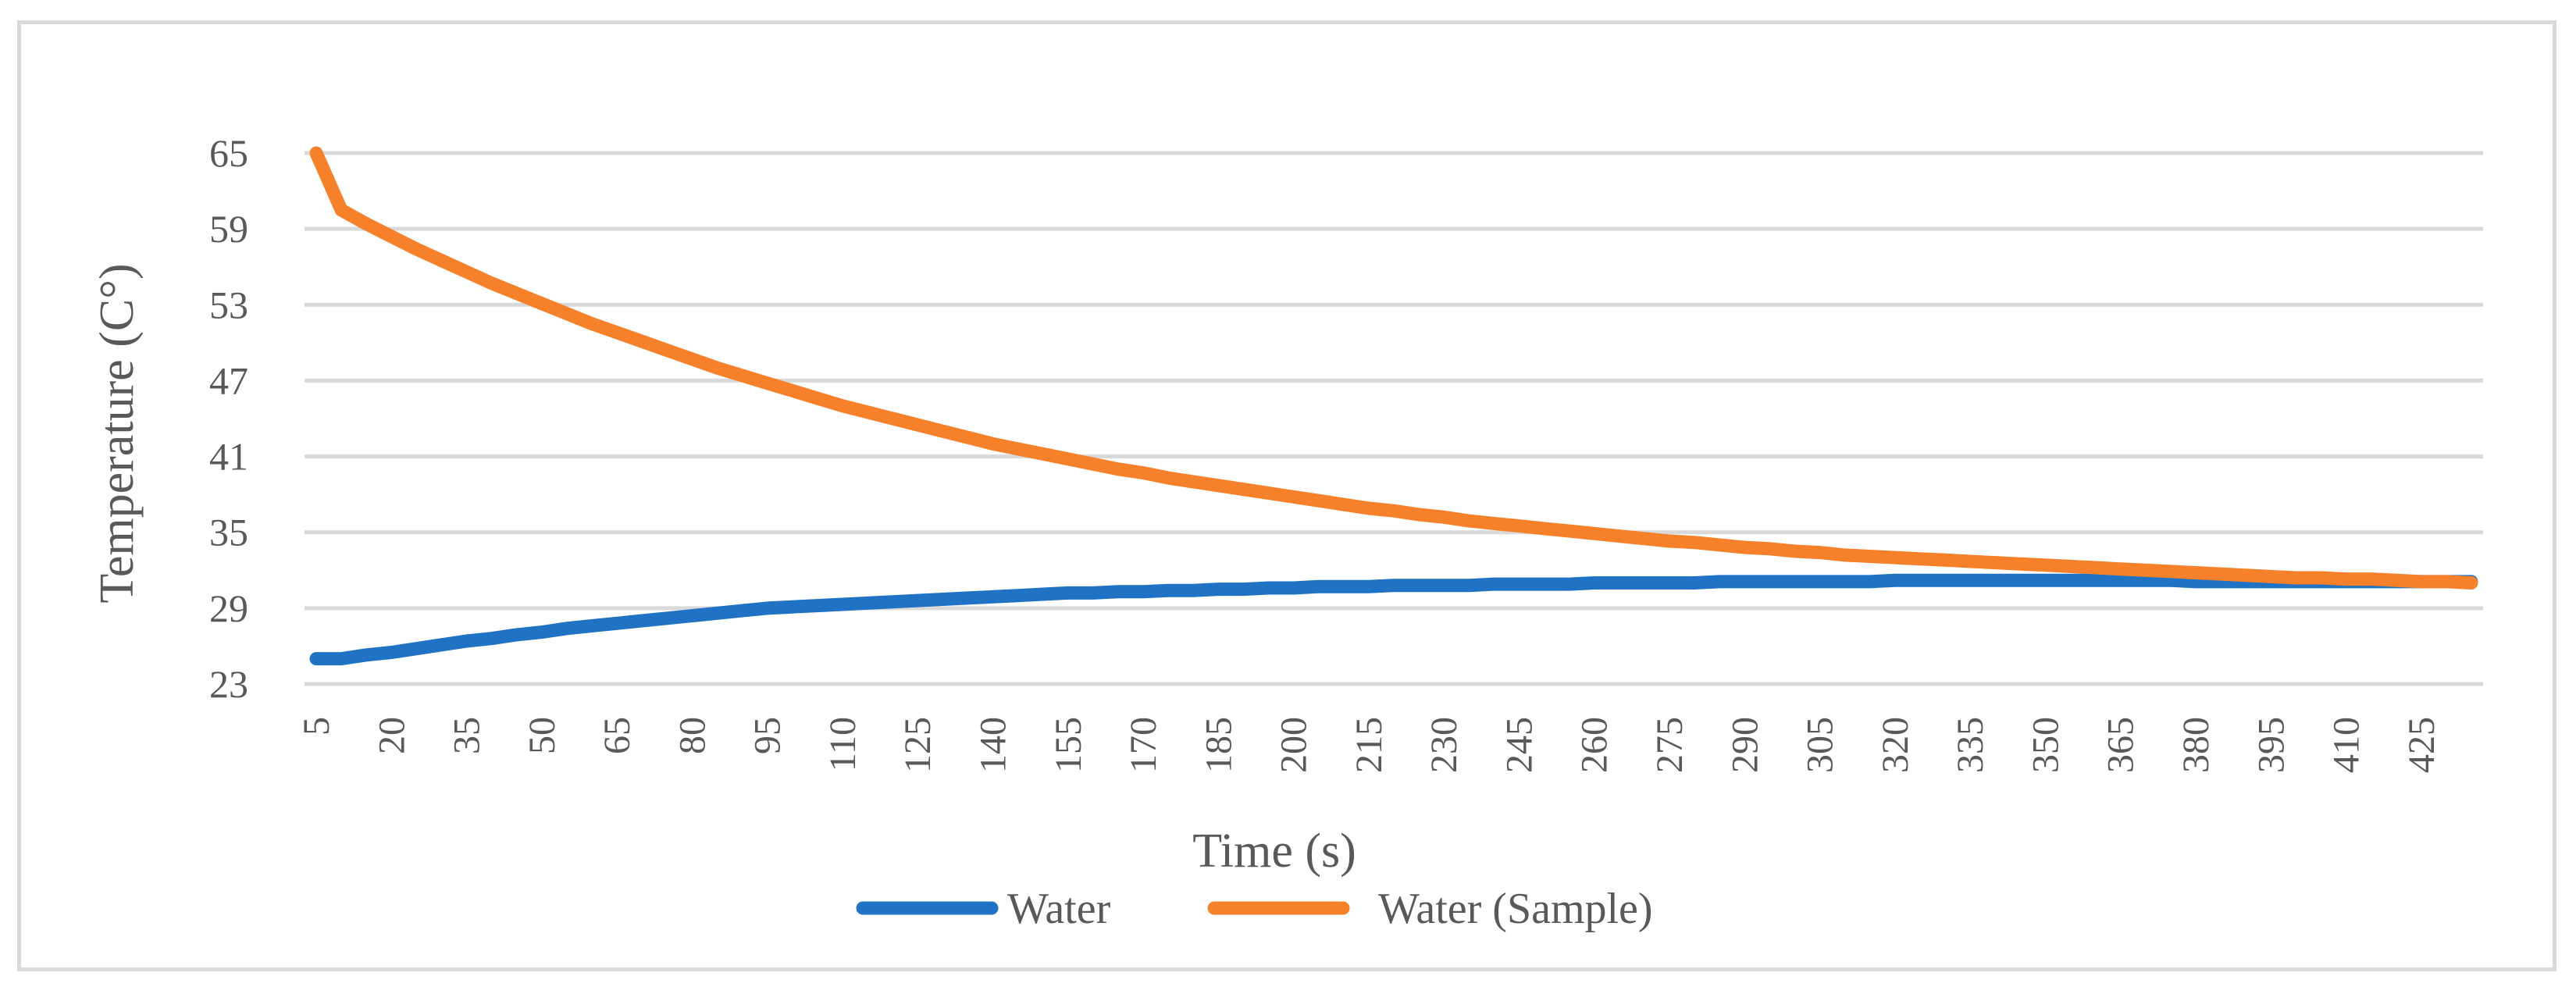 The width and height of the screenshot is (2576, 994). What do you see at coordinates (229, 457) in the screenshot?
I see `y-tick-label: 41` at bounding box center [229, 457].